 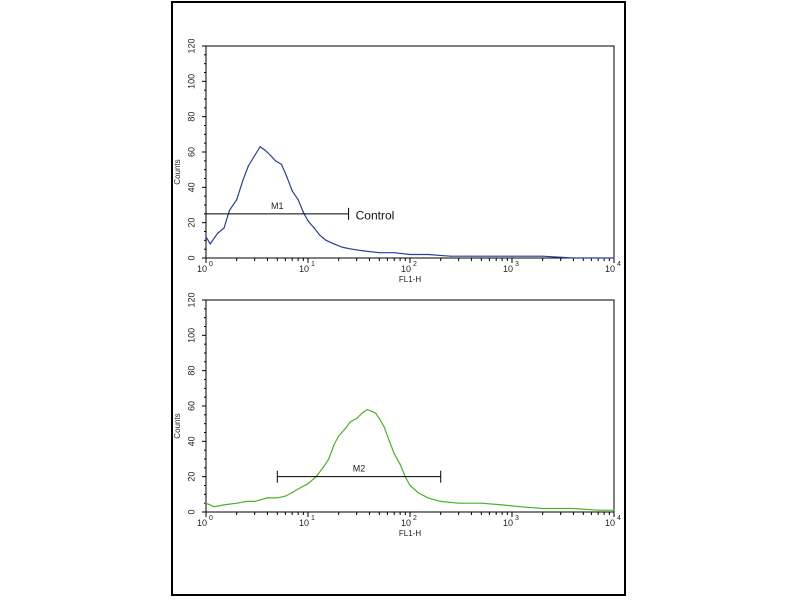 I want to click on marker-label: M2, so click(x=359, y=469).